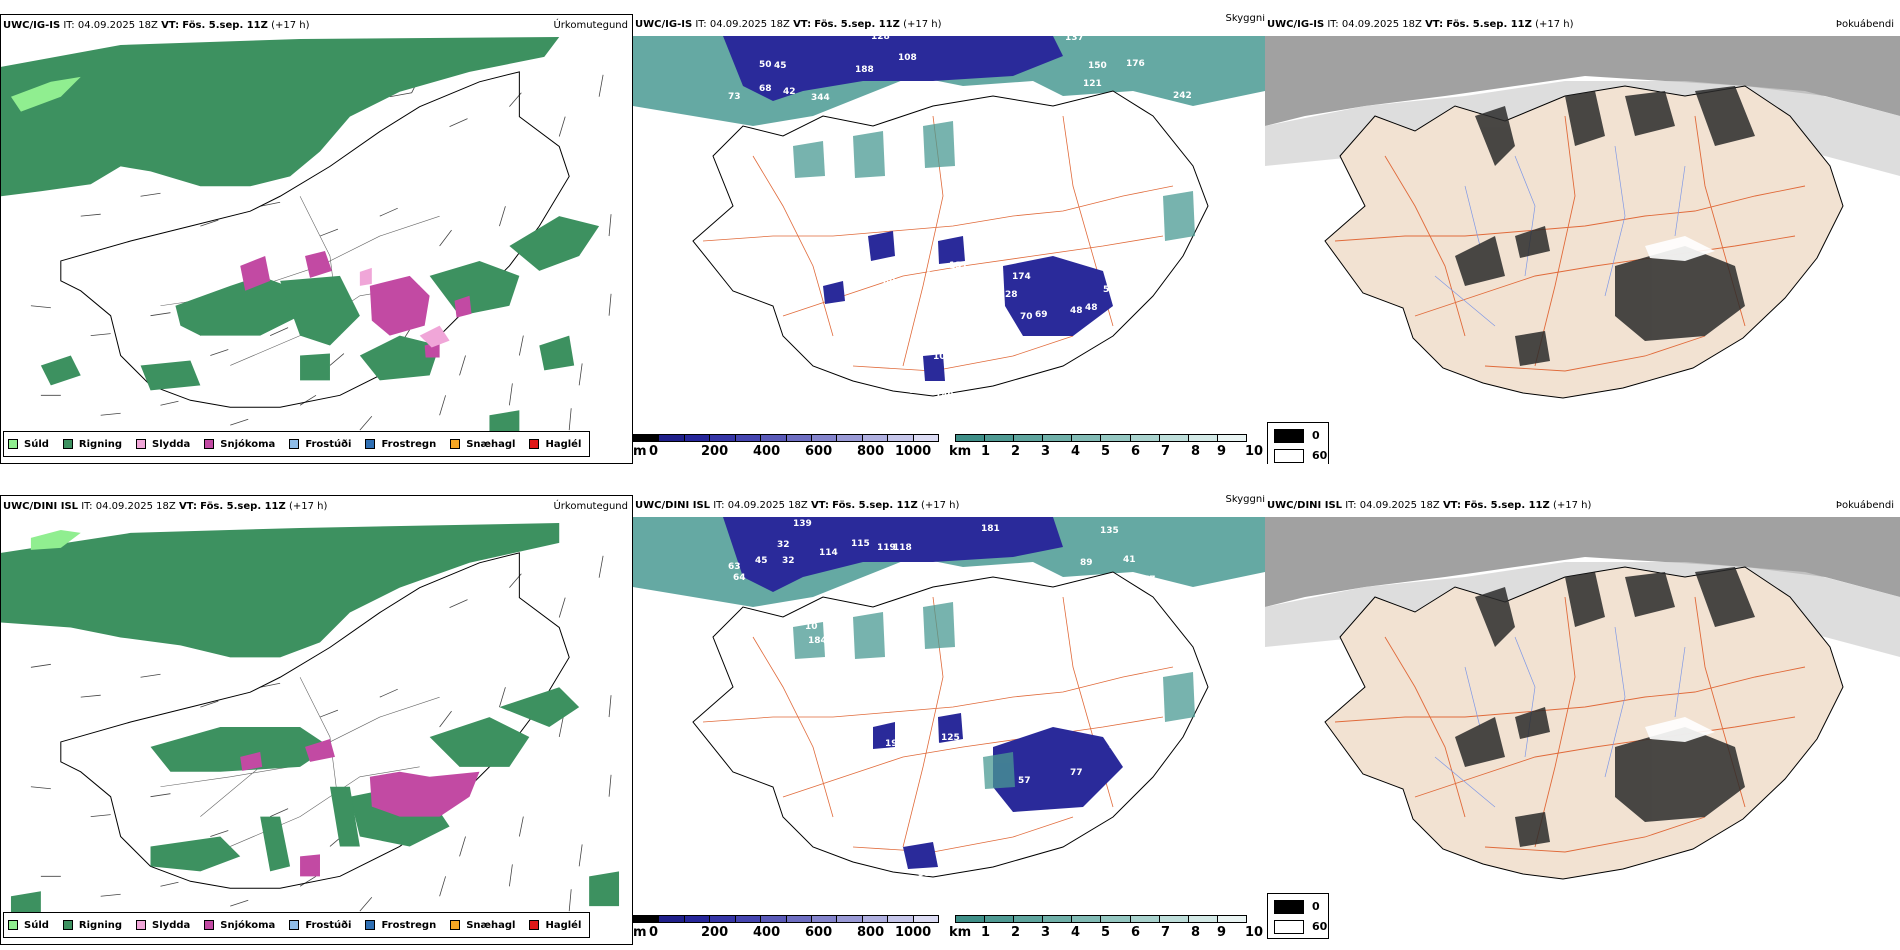  I want to click on vis-value: 53, so click(924, 874).